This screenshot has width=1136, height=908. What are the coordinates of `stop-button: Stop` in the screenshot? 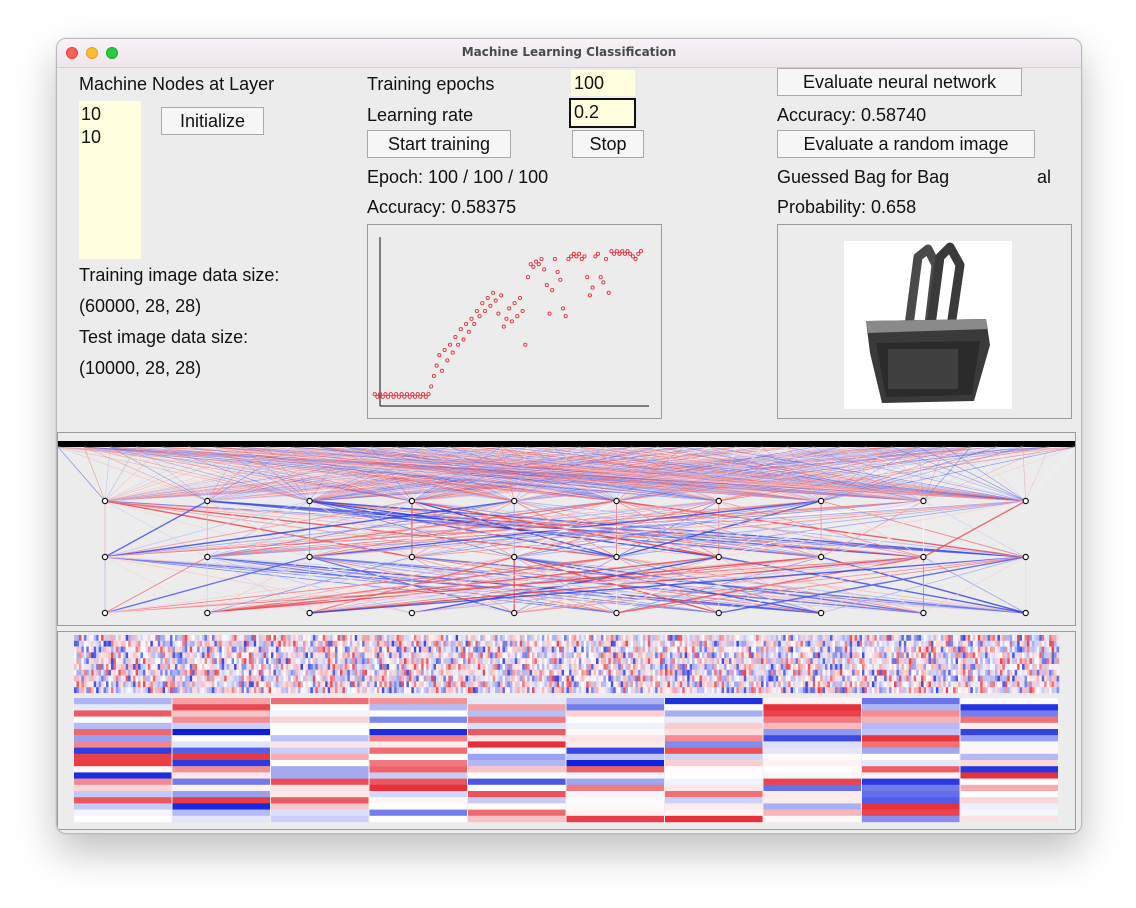 It's located at (608, 144).